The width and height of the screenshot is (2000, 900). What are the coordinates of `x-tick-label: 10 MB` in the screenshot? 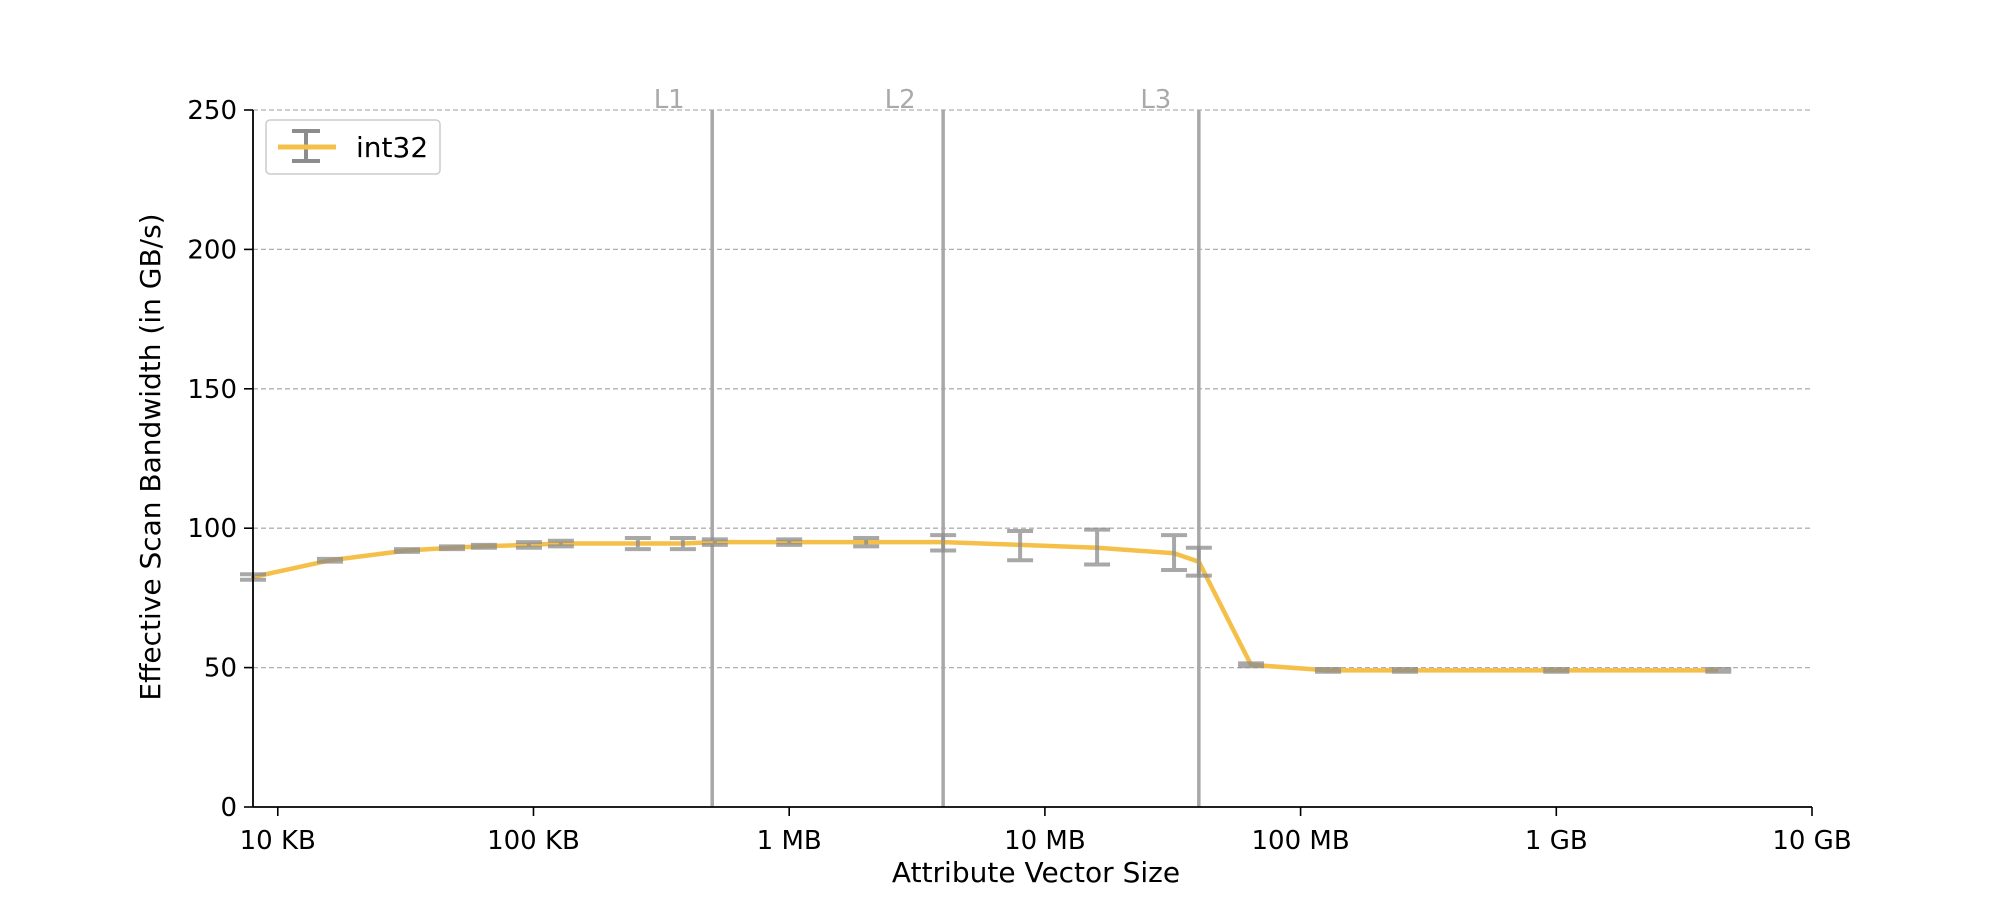 It's located at (1045, 841).